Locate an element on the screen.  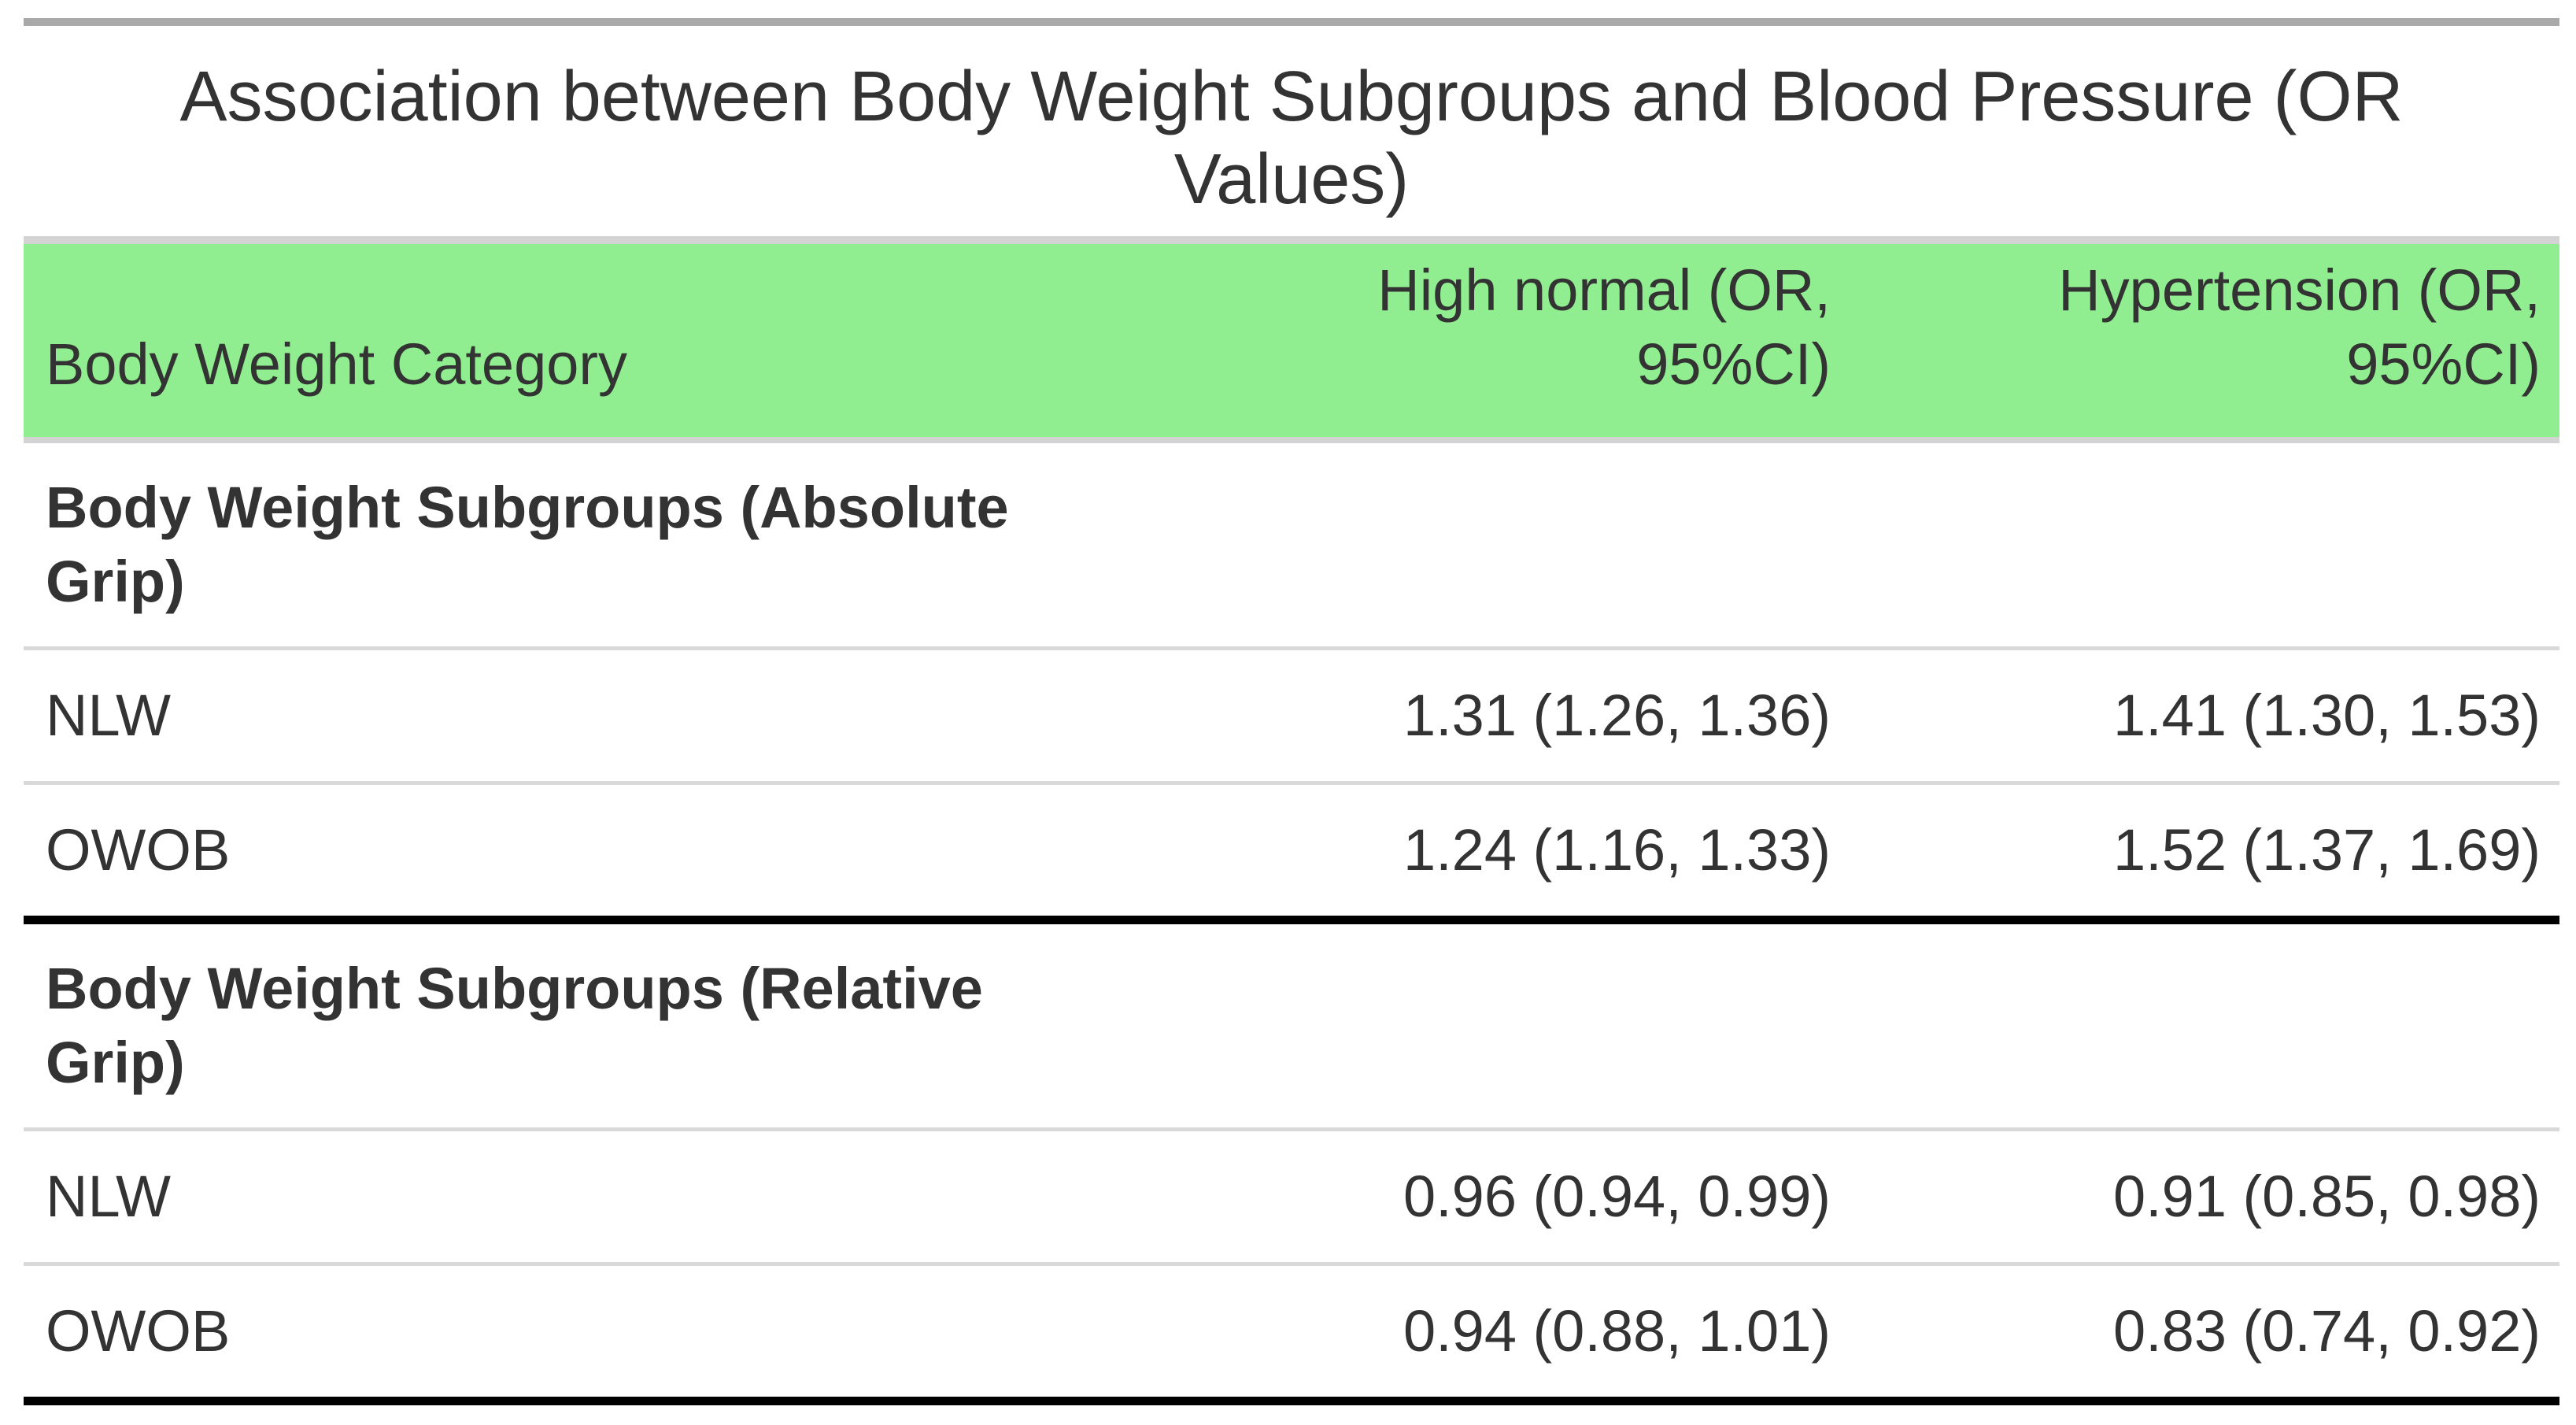
visual-top-border is located at coordinates (1291, 22).